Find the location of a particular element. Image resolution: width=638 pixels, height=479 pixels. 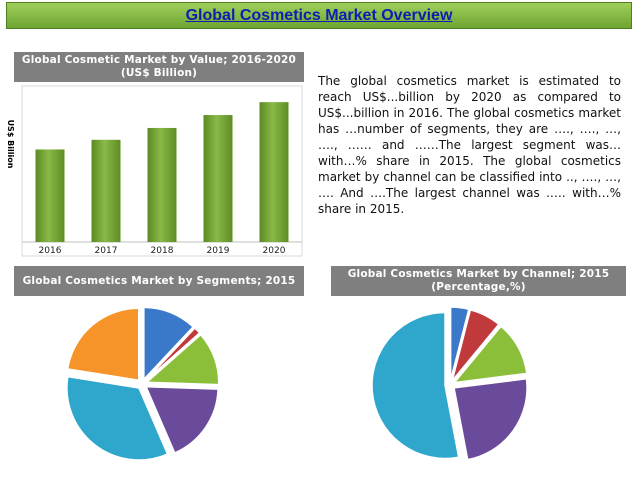

page-title-bar: Global Cosmetics Market Overview is located at coordinates (319, 15).